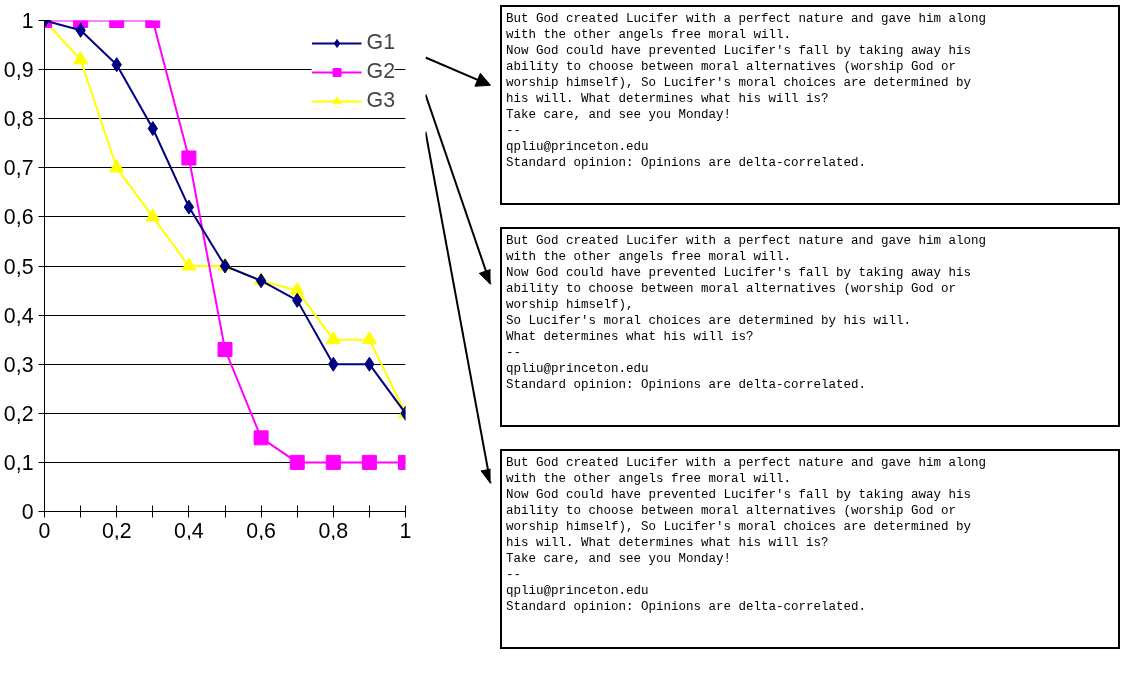 Image resolution: width=1122 pixels, height=673 pixels. What do you see at coordinates (18, 413) in the screenshot?
I see `y-tick-label: 0,2` at bounding box center [18, 413].